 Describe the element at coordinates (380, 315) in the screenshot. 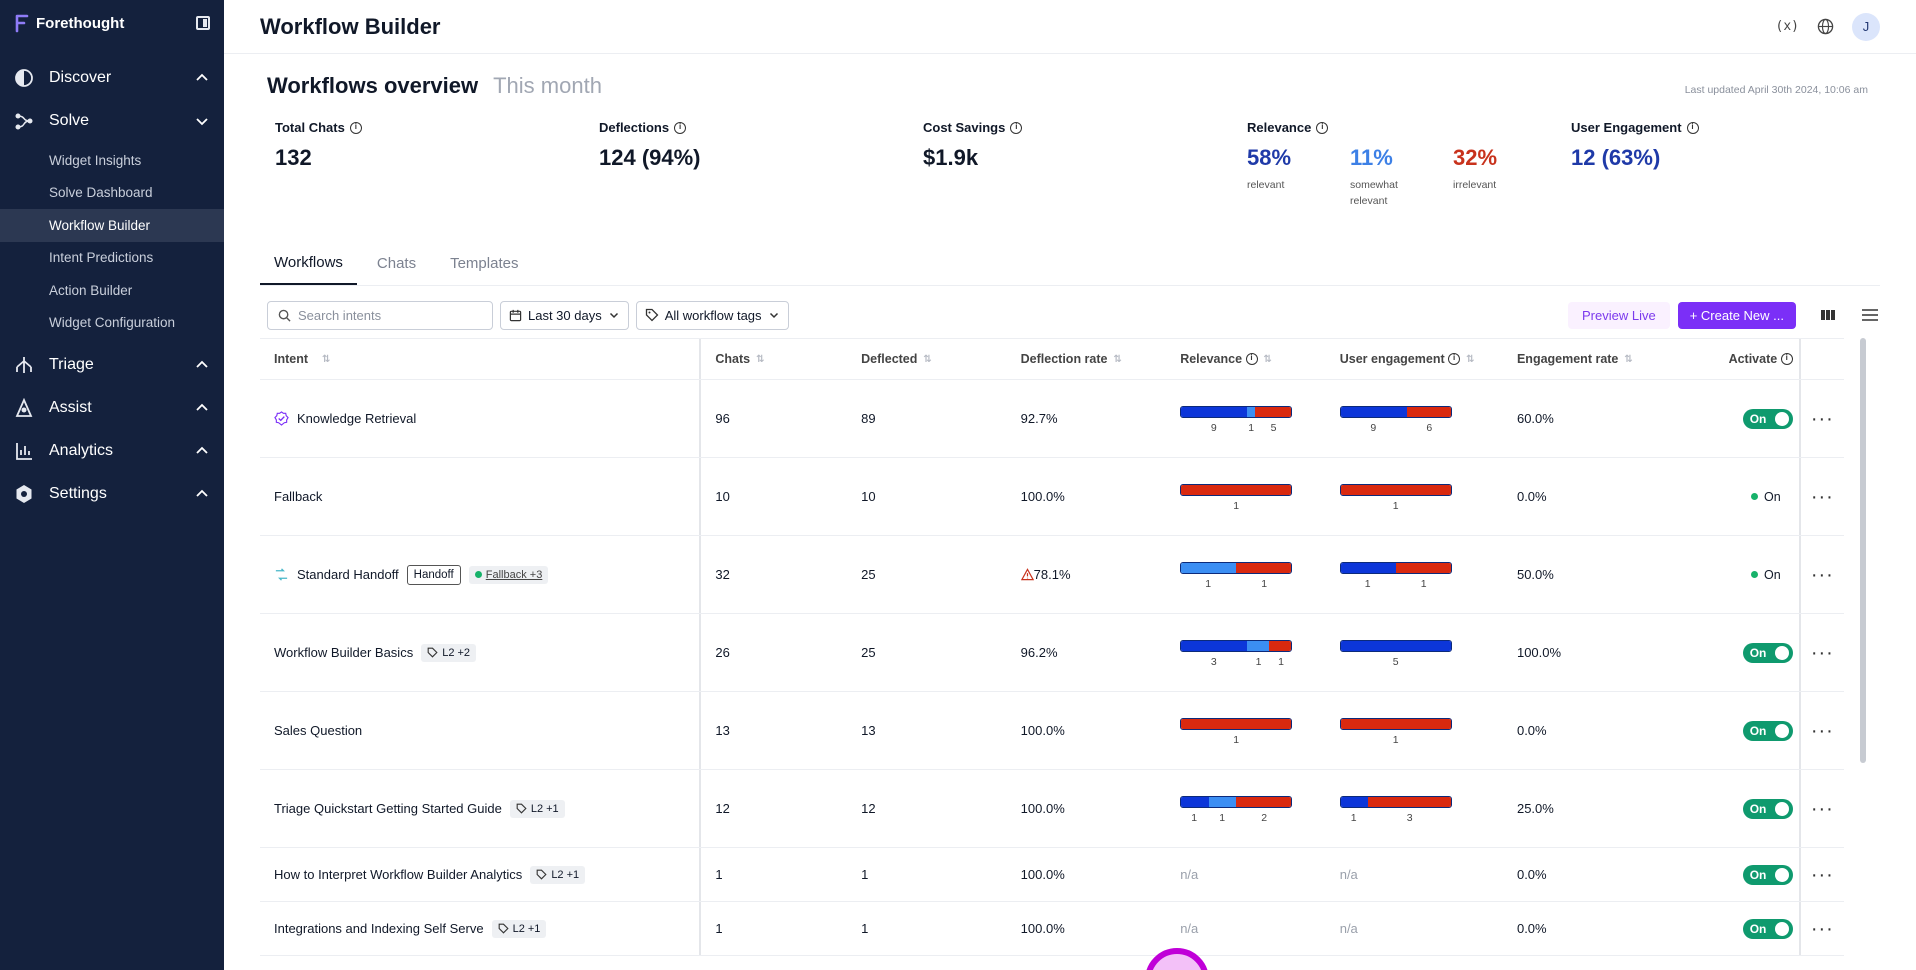

I see `search-input: Search intents` at that location.